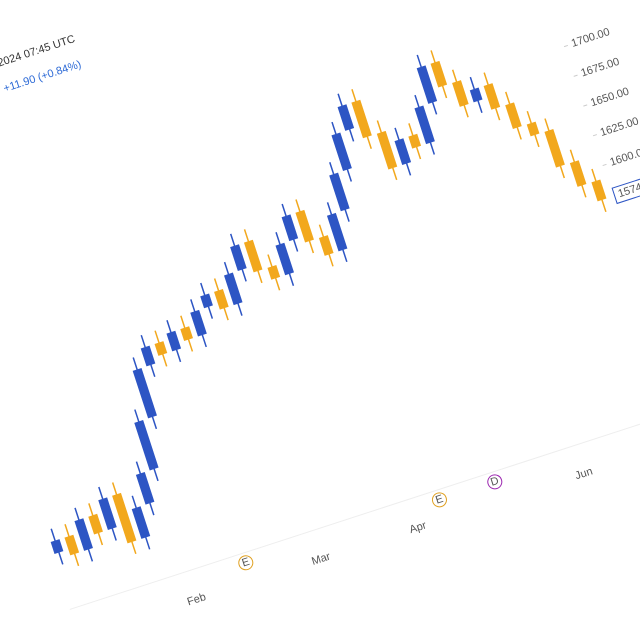 The height and width of the screenshot is (640, 640). I want to click on x-tick-label: Feb, so click(197, 599).